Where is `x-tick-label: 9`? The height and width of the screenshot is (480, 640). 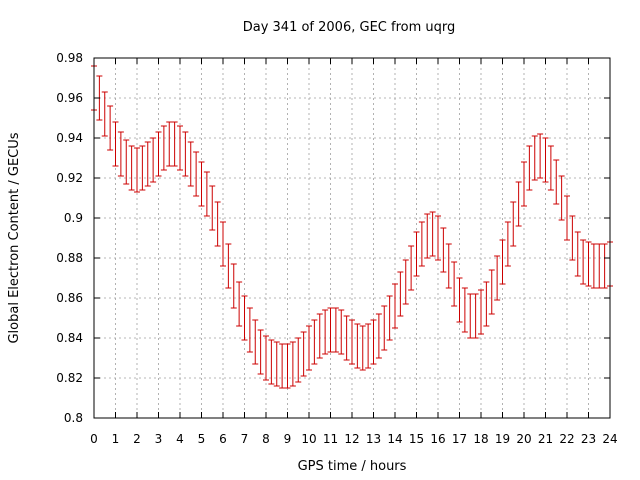 x-tick-label: 9 is located at coordinates (288, 439).